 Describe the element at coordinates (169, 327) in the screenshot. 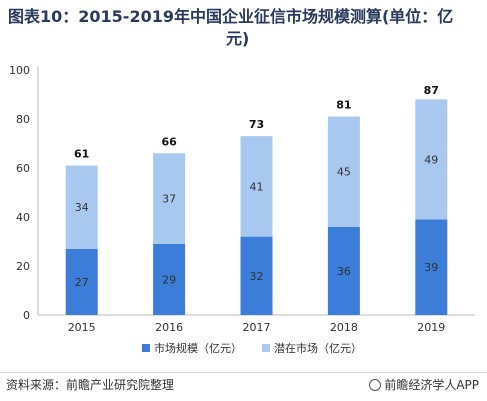

I see `x-tick-label: 2016` at that location.